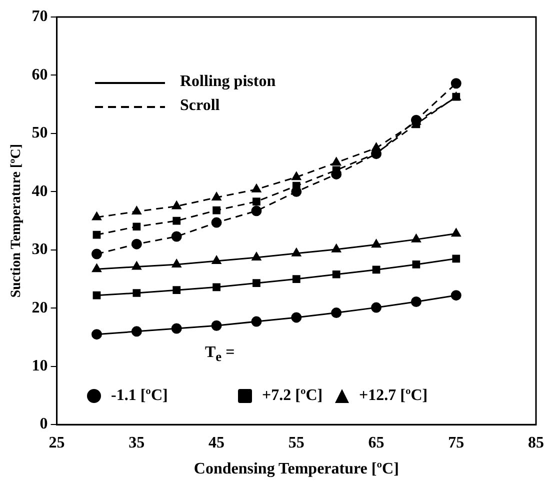  What do you see at coordinates (40, 366) in the screenshot?
I see `y-tick-label: 10` at bounding box center [40, 366].